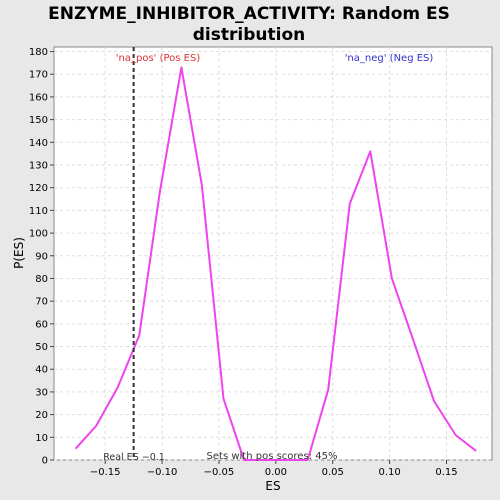  What do you see at coordinates (41, 256) in the screenshot?
I see `y-tick-label: 90` at bounding box center [41, 256].